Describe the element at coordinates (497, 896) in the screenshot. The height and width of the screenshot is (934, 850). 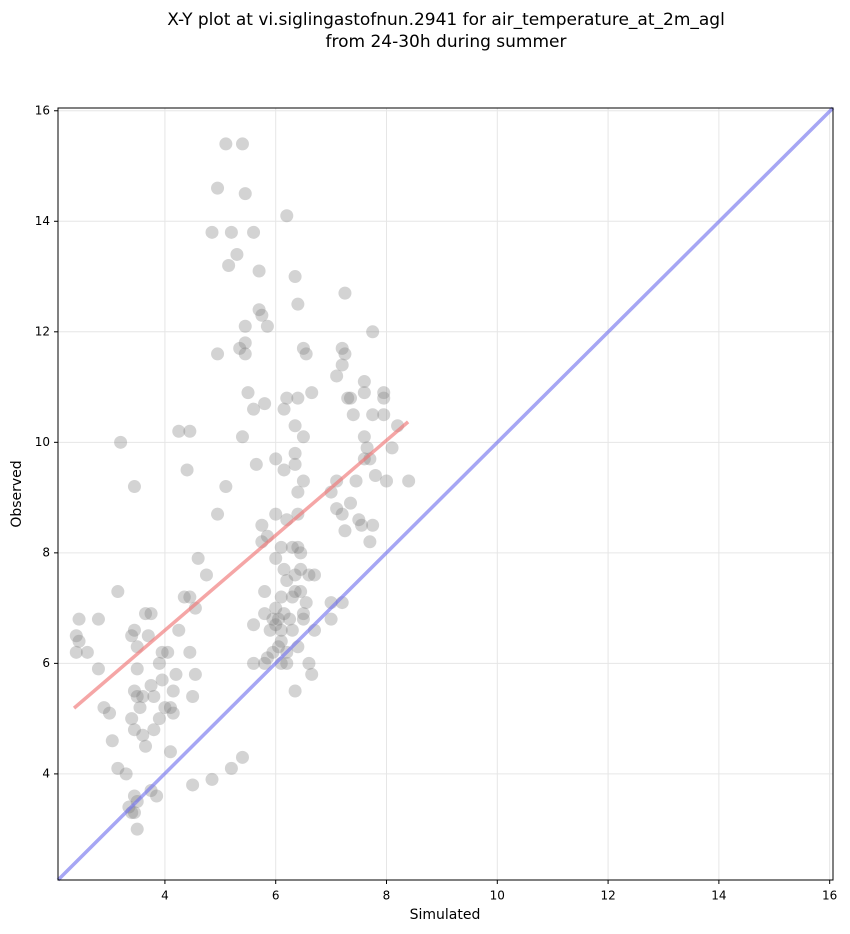
I see `x-tick-label: 10` at that location.